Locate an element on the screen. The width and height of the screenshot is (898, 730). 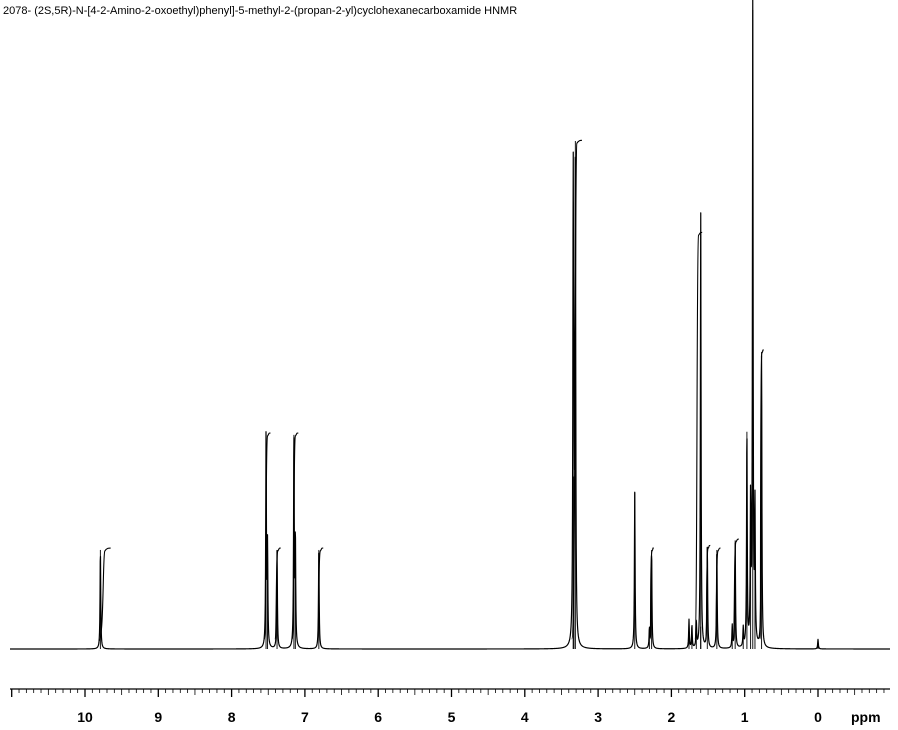
x-tick-label: 4 is located at coordinates (525, 717).